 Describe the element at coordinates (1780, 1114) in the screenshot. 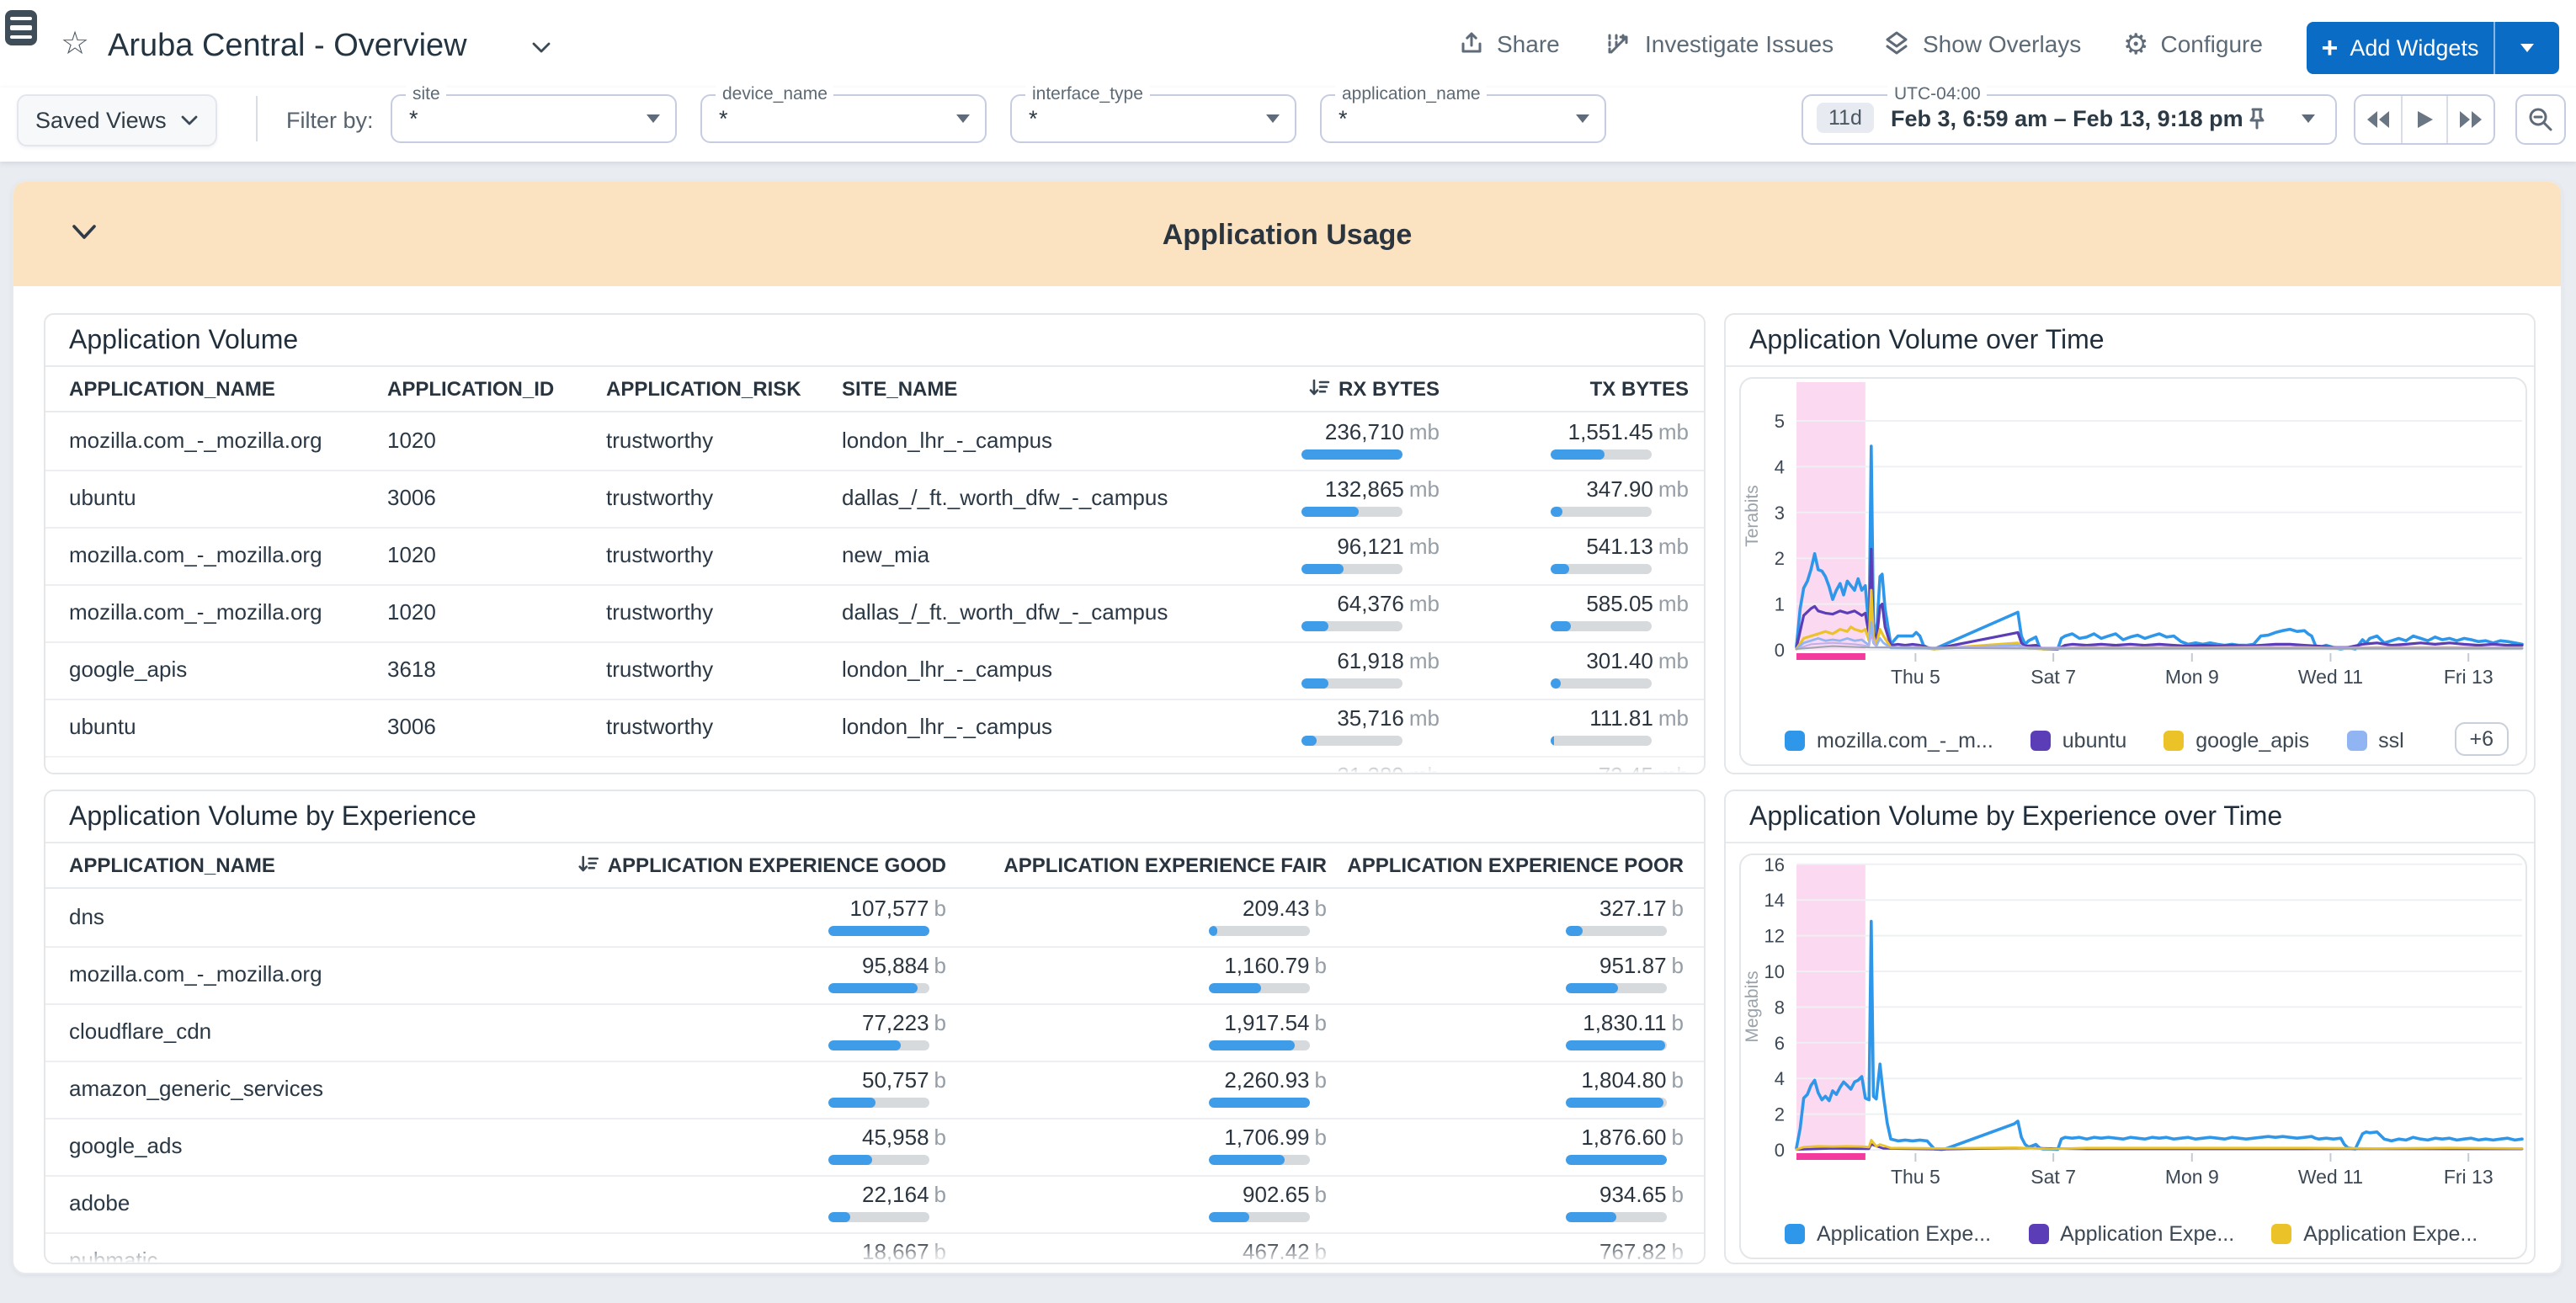

I see `svg-text: 2` at that location.